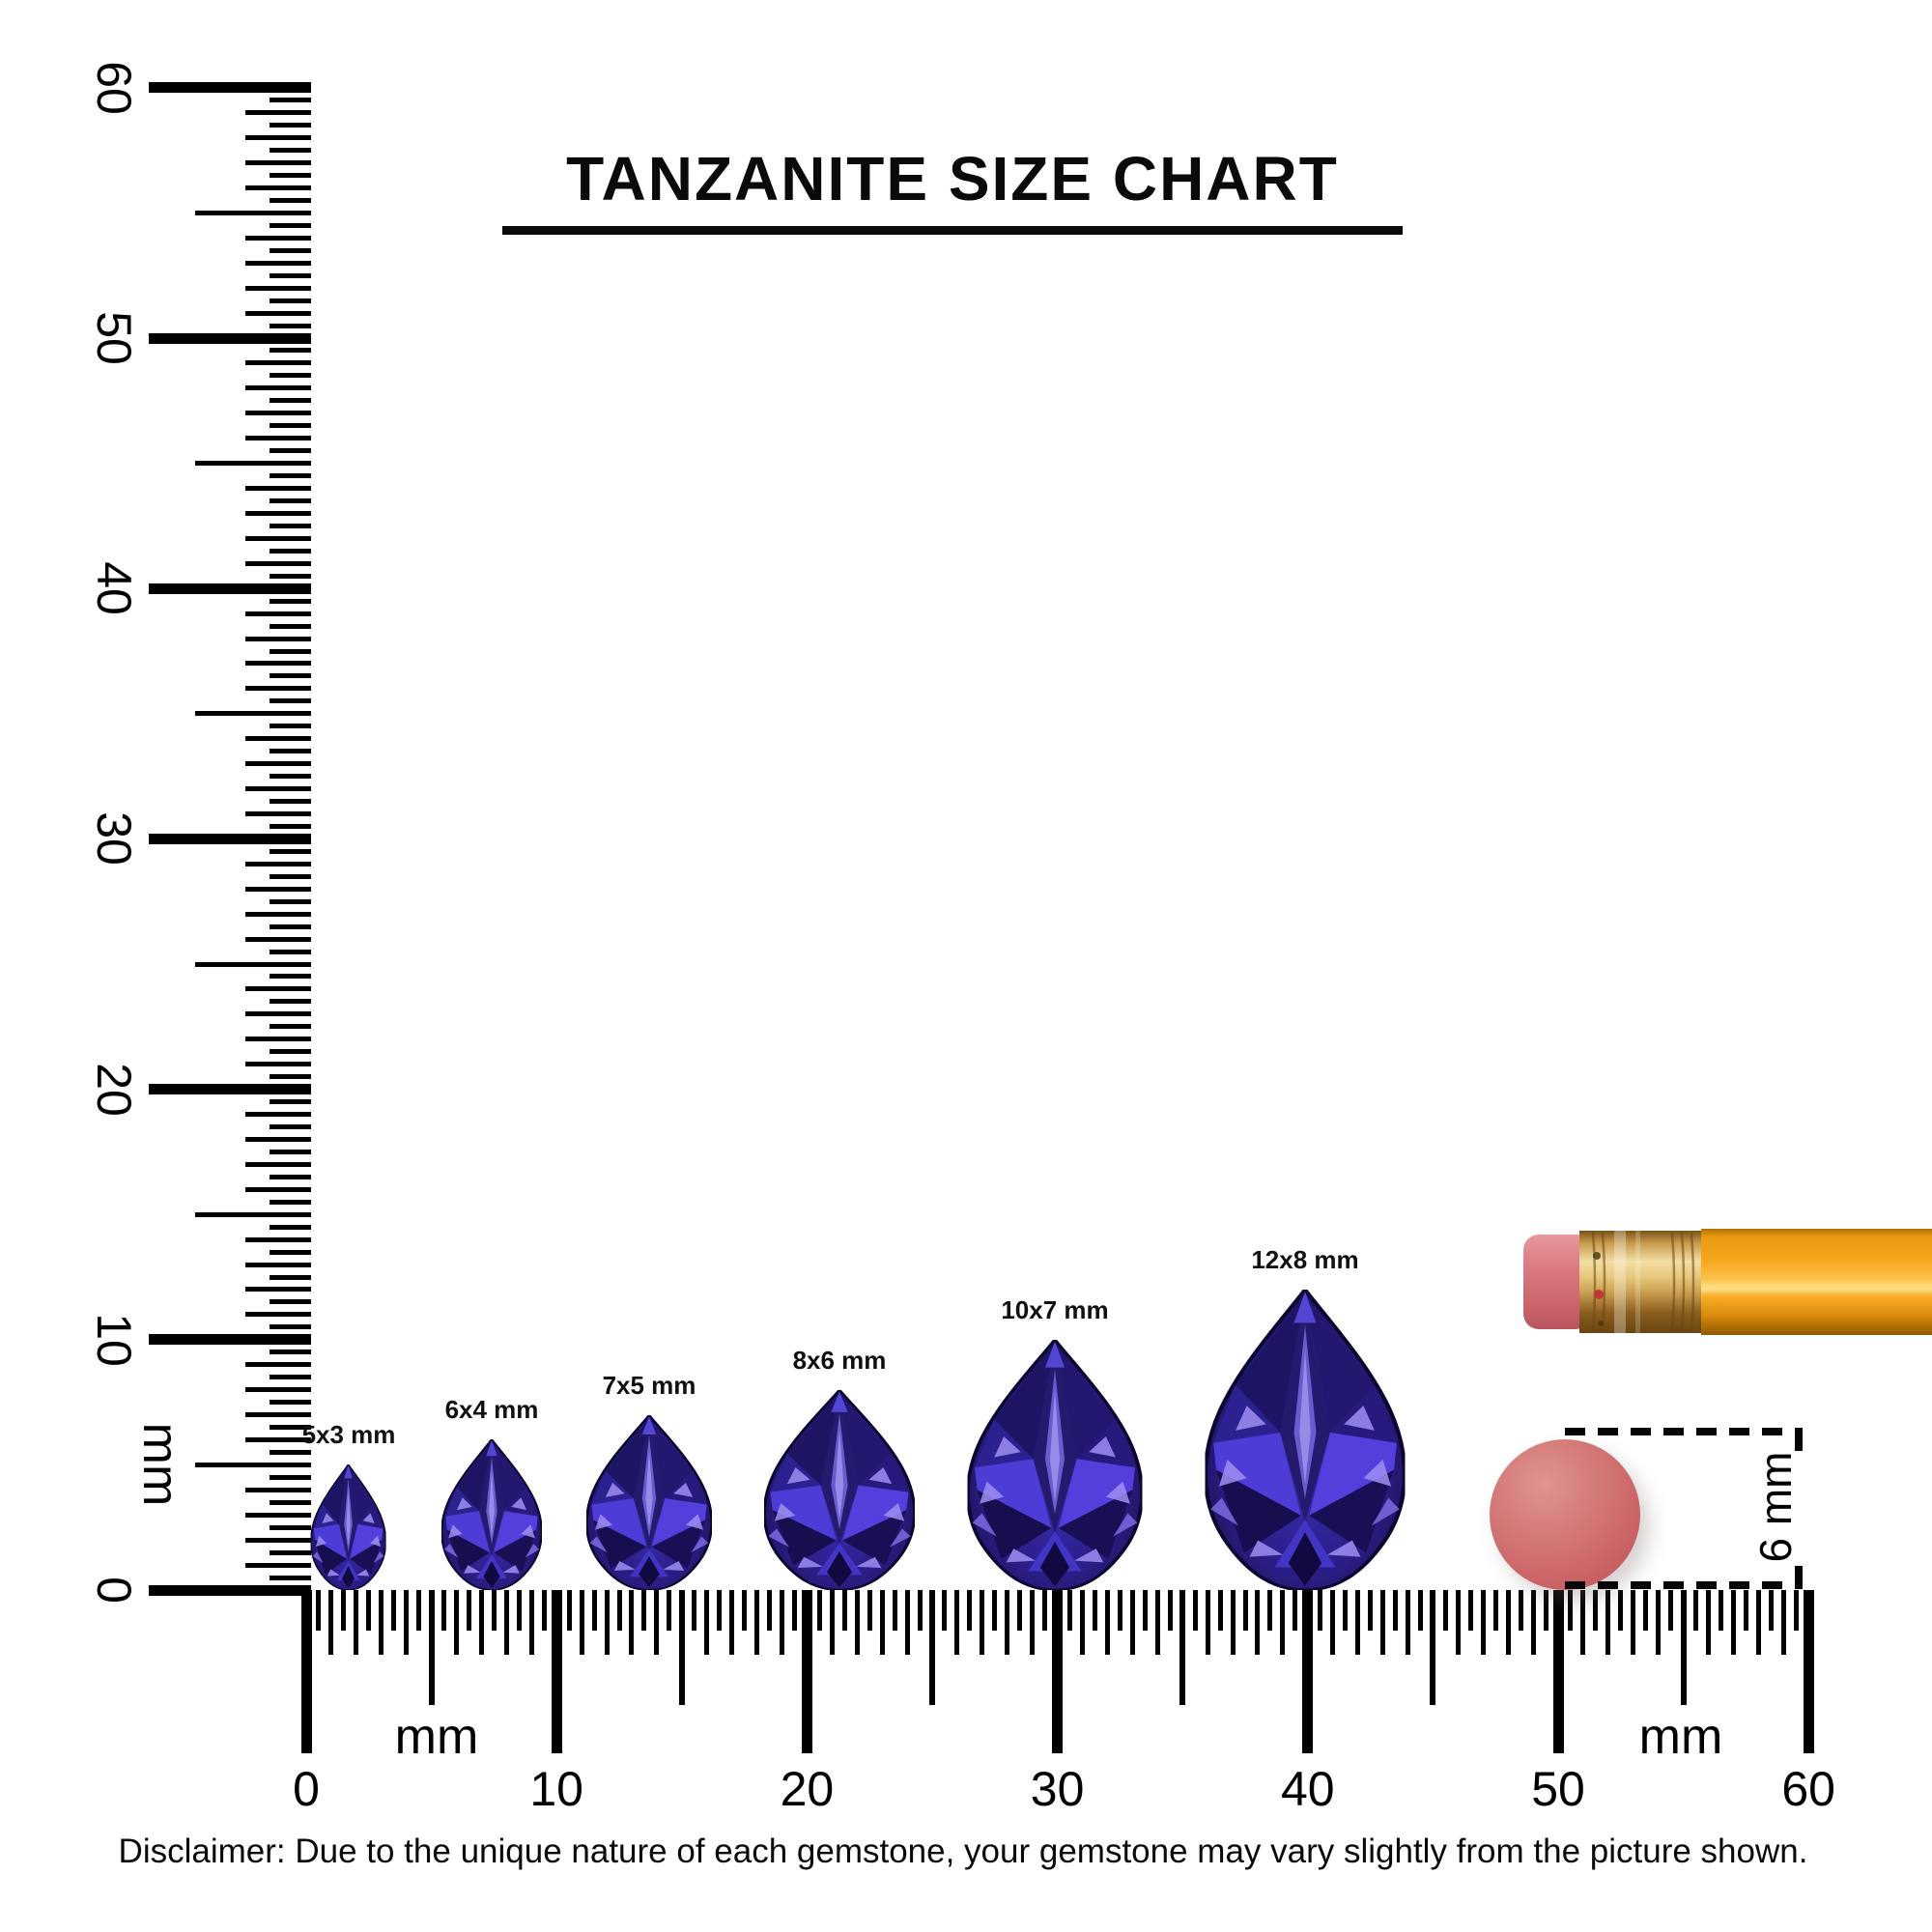 The width and height of the screenshot is (1932, 1932). What do you see at coordinates (114, 1089) in the screenshot?
I see `vertical-ruler-number: 20` at bounding box center [114, 1089].